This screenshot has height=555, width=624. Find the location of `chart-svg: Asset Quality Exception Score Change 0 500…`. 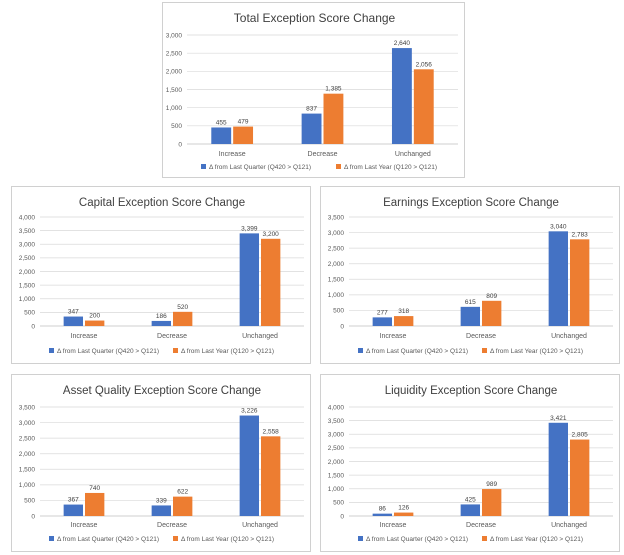

chart-svg: Asset Quality Exception Score Change 0 500… is located at coordinates (161, 464).